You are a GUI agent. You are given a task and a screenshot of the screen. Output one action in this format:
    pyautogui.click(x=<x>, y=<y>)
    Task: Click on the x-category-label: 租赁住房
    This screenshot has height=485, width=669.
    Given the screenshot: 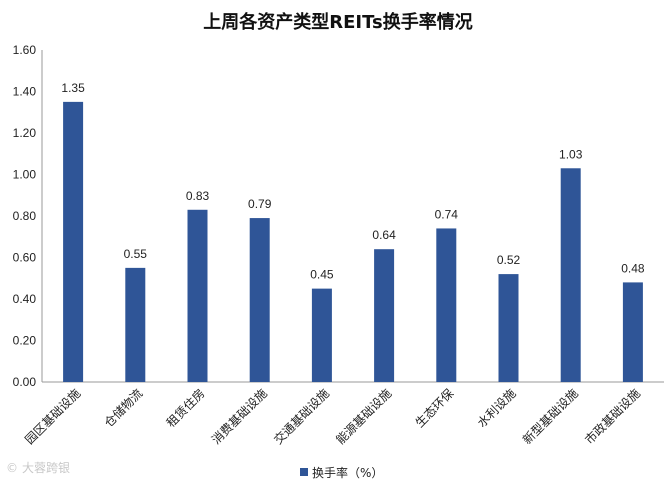 What is the action you would take?
    pyautogui.click(x=185, y=408)
    